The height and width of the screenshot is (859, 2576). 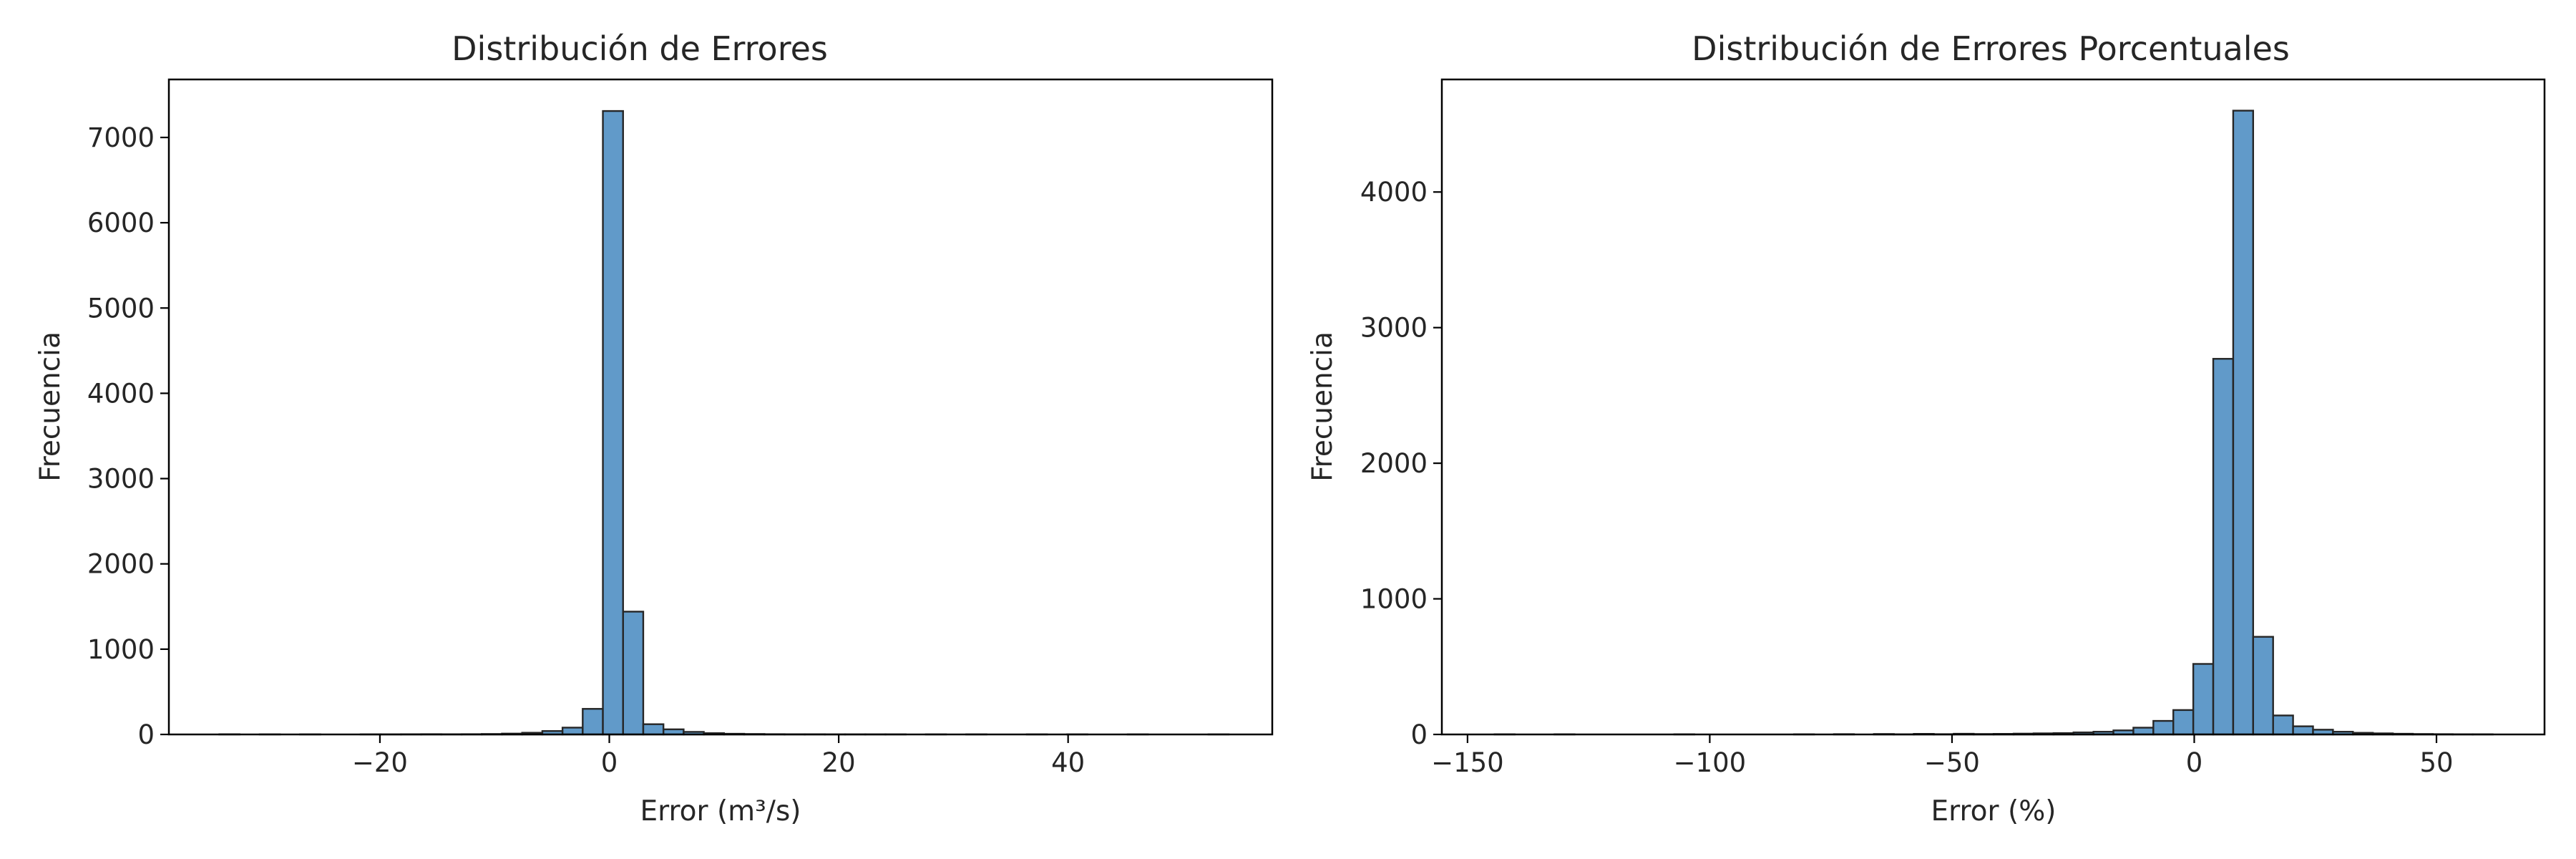 What do you see at coordinates (1068, 762) in the screenshot?
I see `x-tick-label: 40` at bounding box center [1068, 762].